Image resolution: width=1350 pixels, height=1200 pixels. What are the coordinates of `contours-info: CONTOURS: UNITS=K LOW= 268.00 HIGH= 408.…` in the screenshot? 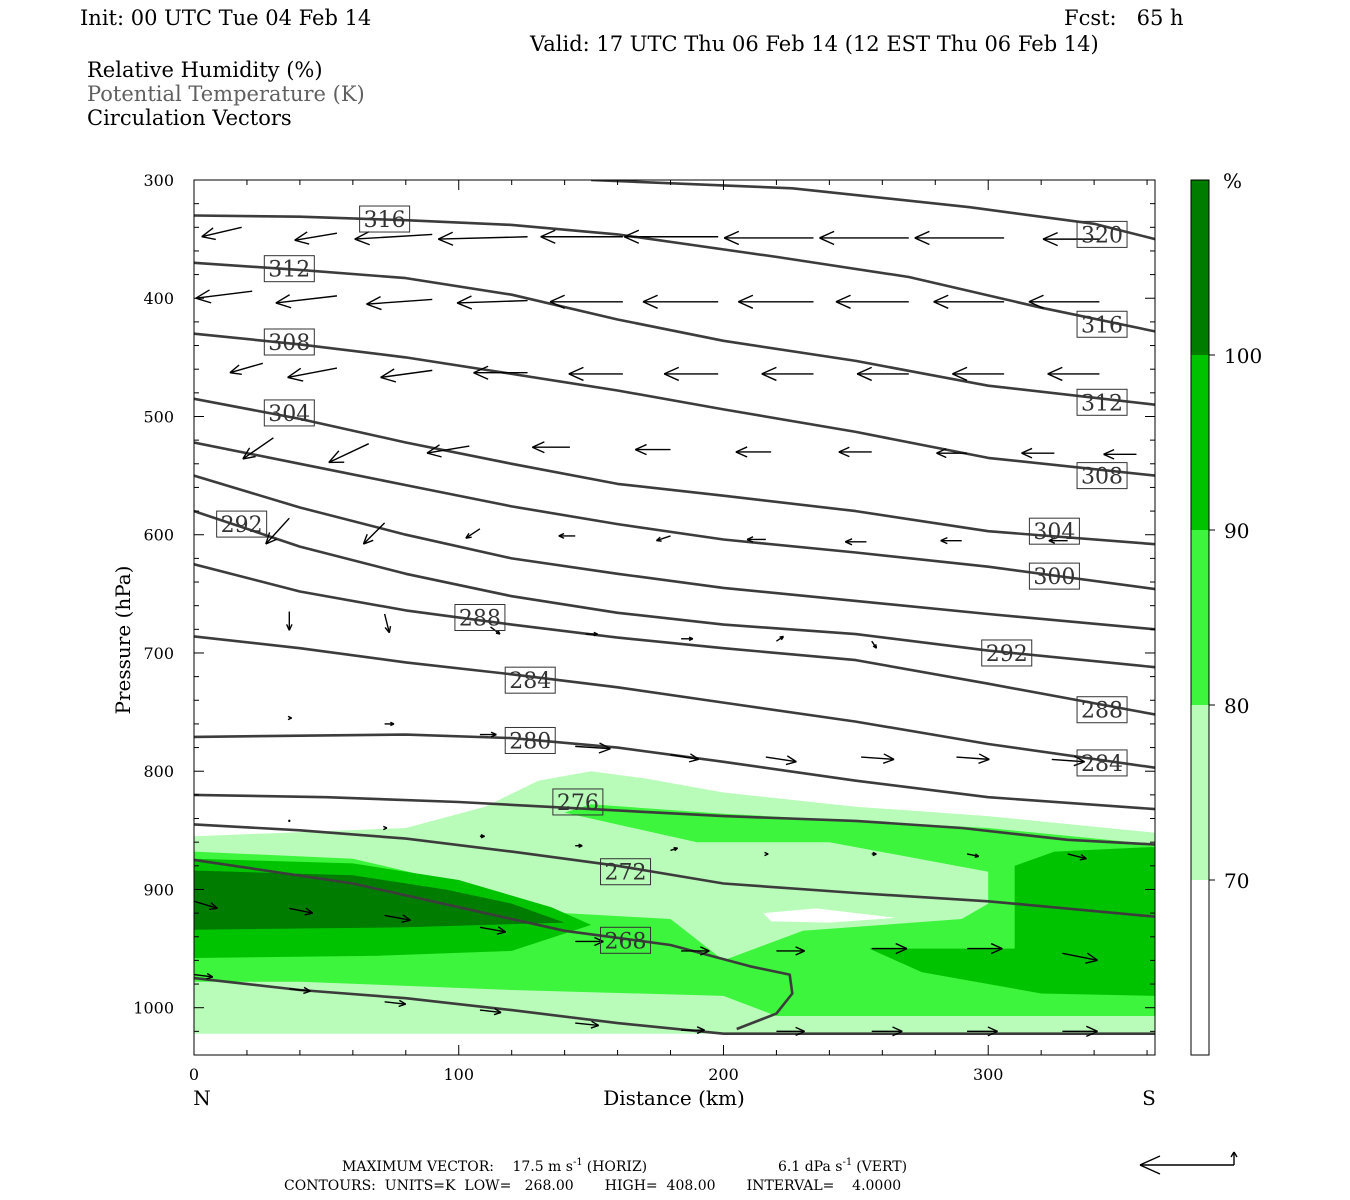 It's located at (592, 1186).